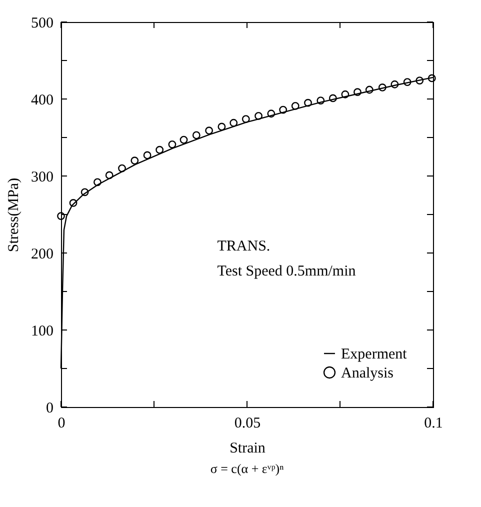  What do you see at coordinates (243, 246) in the screenshot?
I see `annotation: TRANS.` at bounding box center [243, 246].